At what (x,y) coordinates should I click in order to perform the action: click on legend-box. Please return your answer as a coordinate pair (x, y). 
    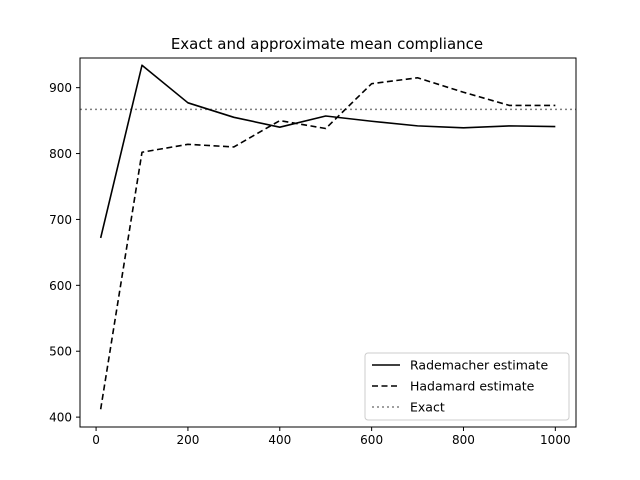
    Looking at the image, I should click on (467, 386).